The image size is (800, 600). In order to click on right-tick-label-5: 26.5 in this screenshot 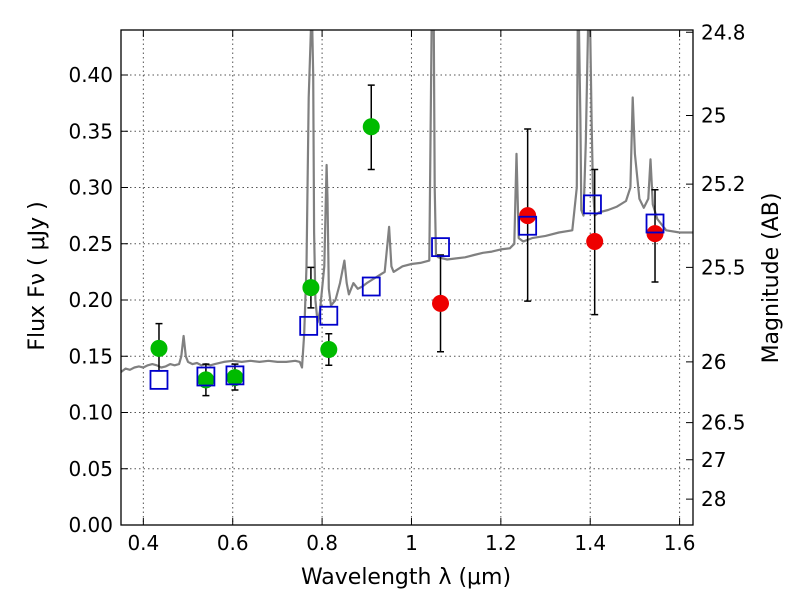, I will do `click(723, 423)`.